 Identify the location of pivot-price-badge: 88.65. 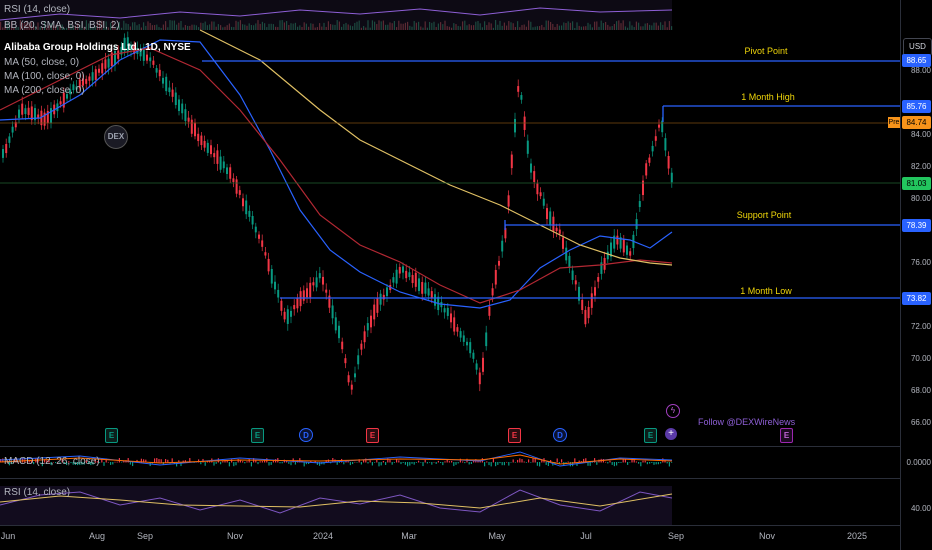
(916, 60).